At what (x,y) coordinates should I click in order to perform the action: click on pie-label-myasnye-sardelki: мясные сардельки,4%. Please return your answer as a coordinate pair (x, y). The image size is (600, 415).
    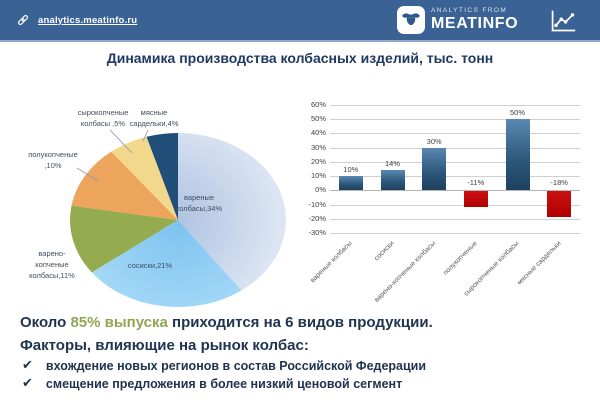
    Looking at the image, I should click on (154, 118).